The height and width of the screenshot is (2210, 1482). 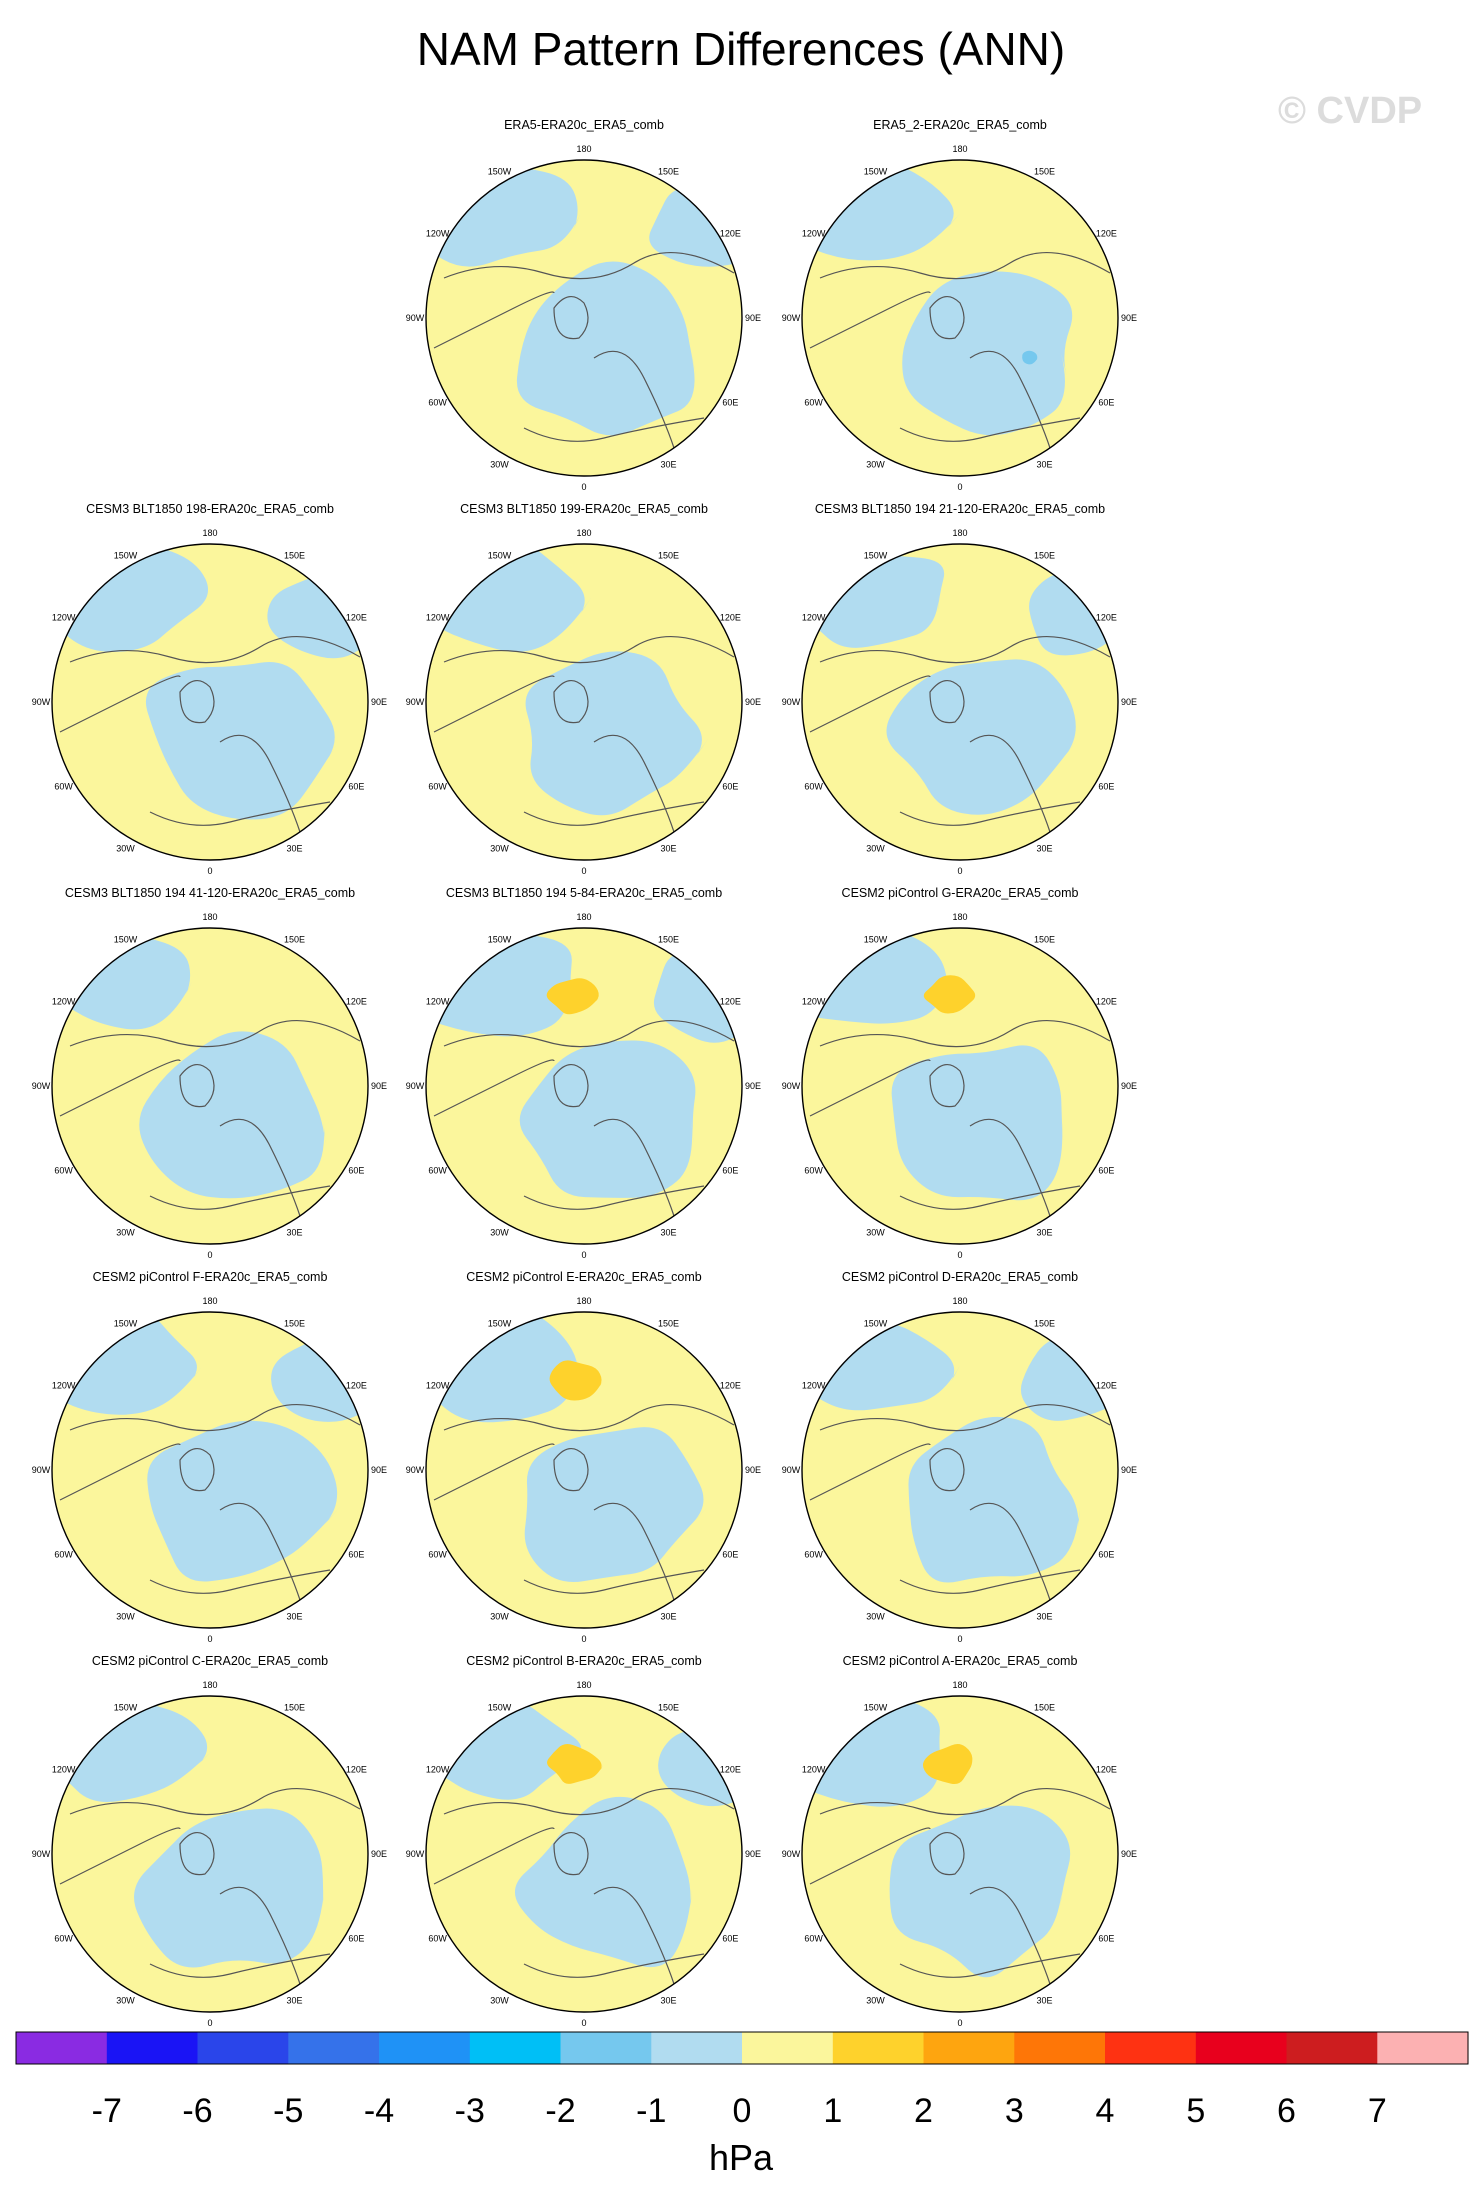 What do you see at coordinates (1286, 2111) in the screenshot?
I see `colorbar-tick-label: 6` at bounding box center [1286, 2111].